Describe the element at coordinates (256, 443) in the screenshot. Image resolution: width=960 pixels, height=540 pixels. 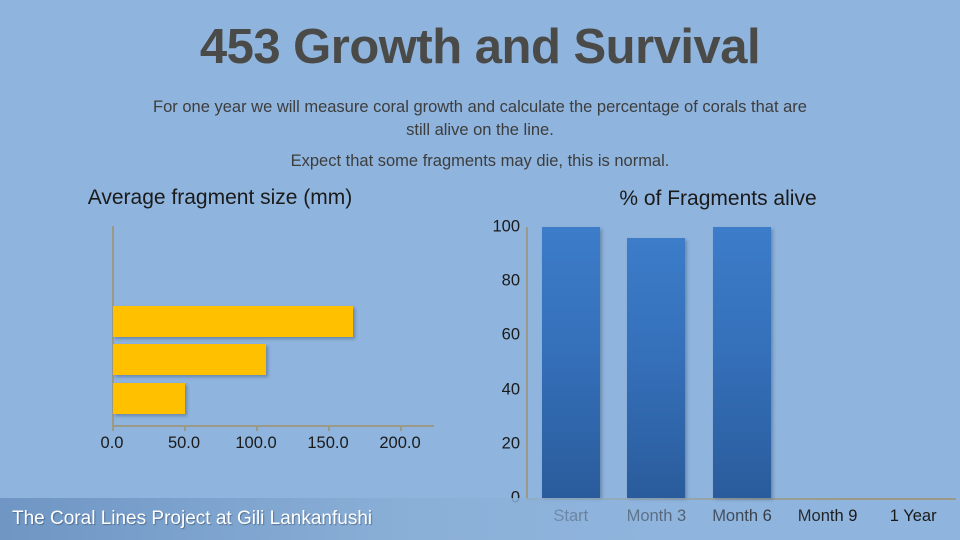
I see `left-chart-x-tick-label: 100.0` at that location.